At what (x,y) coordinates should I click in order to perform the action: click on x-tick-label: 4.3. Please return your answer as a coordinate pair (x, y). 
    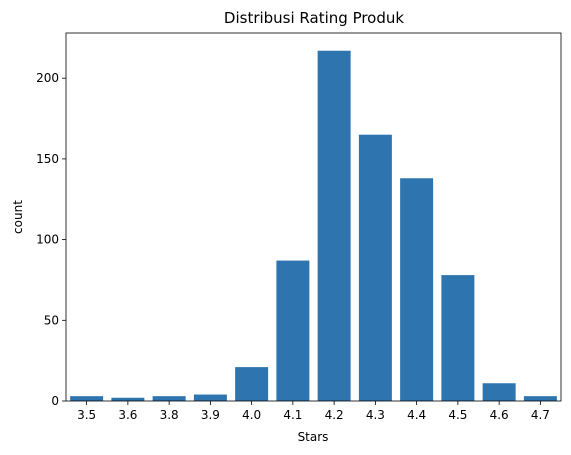
    Looking at the image, I should click on (375, 415).